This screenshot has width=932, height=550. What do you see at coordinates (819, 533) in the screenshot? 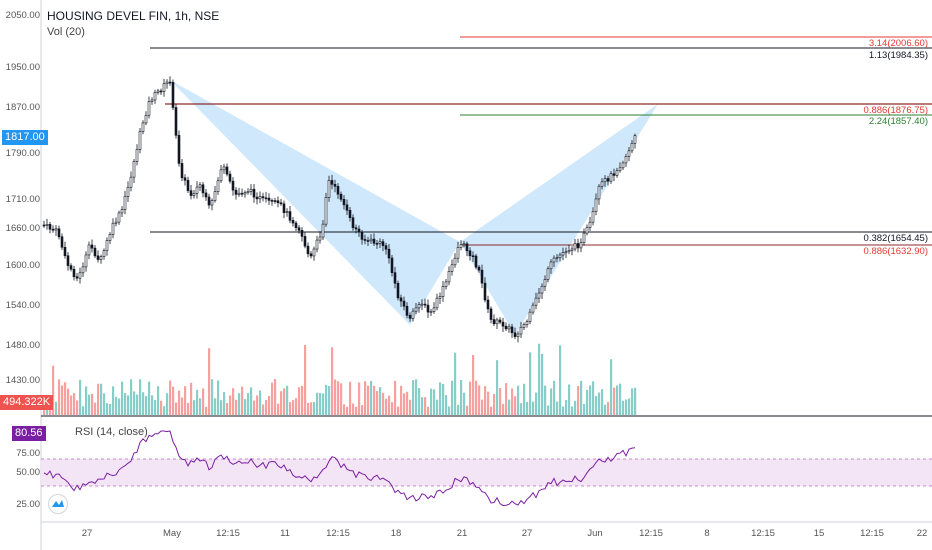
I see `time-tick-15: 15` at bounding box center [819, 533].